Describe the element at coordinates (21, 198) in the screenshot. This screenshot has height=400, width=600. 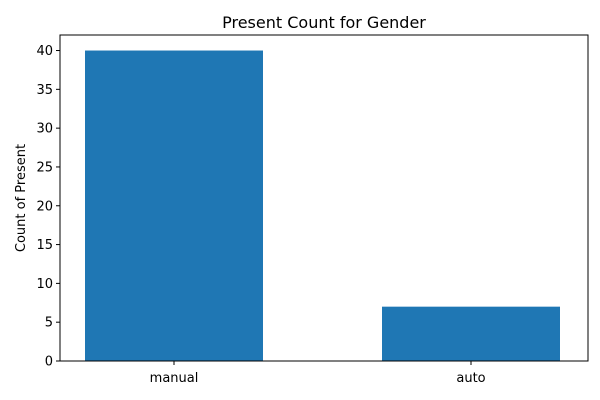
I see `y-axis-label: Count of Present` at that location.